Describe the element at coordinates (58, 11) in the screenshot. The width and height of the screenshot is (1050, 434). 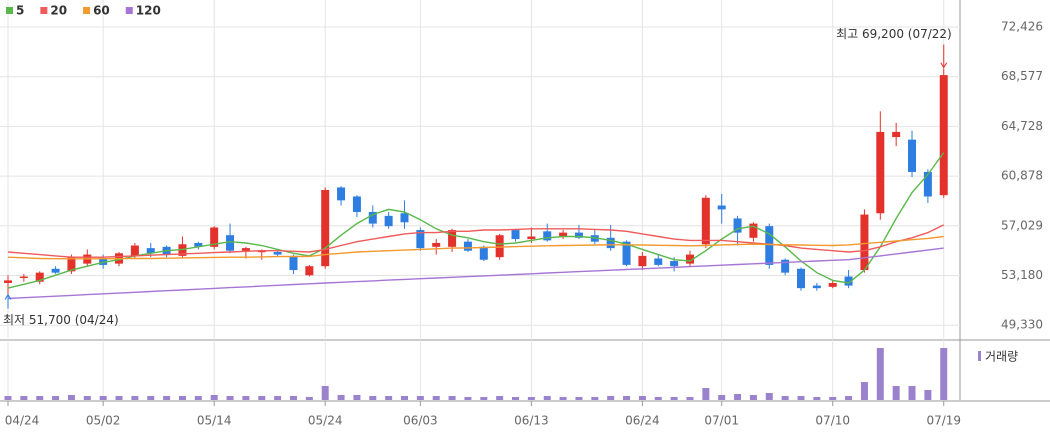
I see `legend-label: 20` at that location.